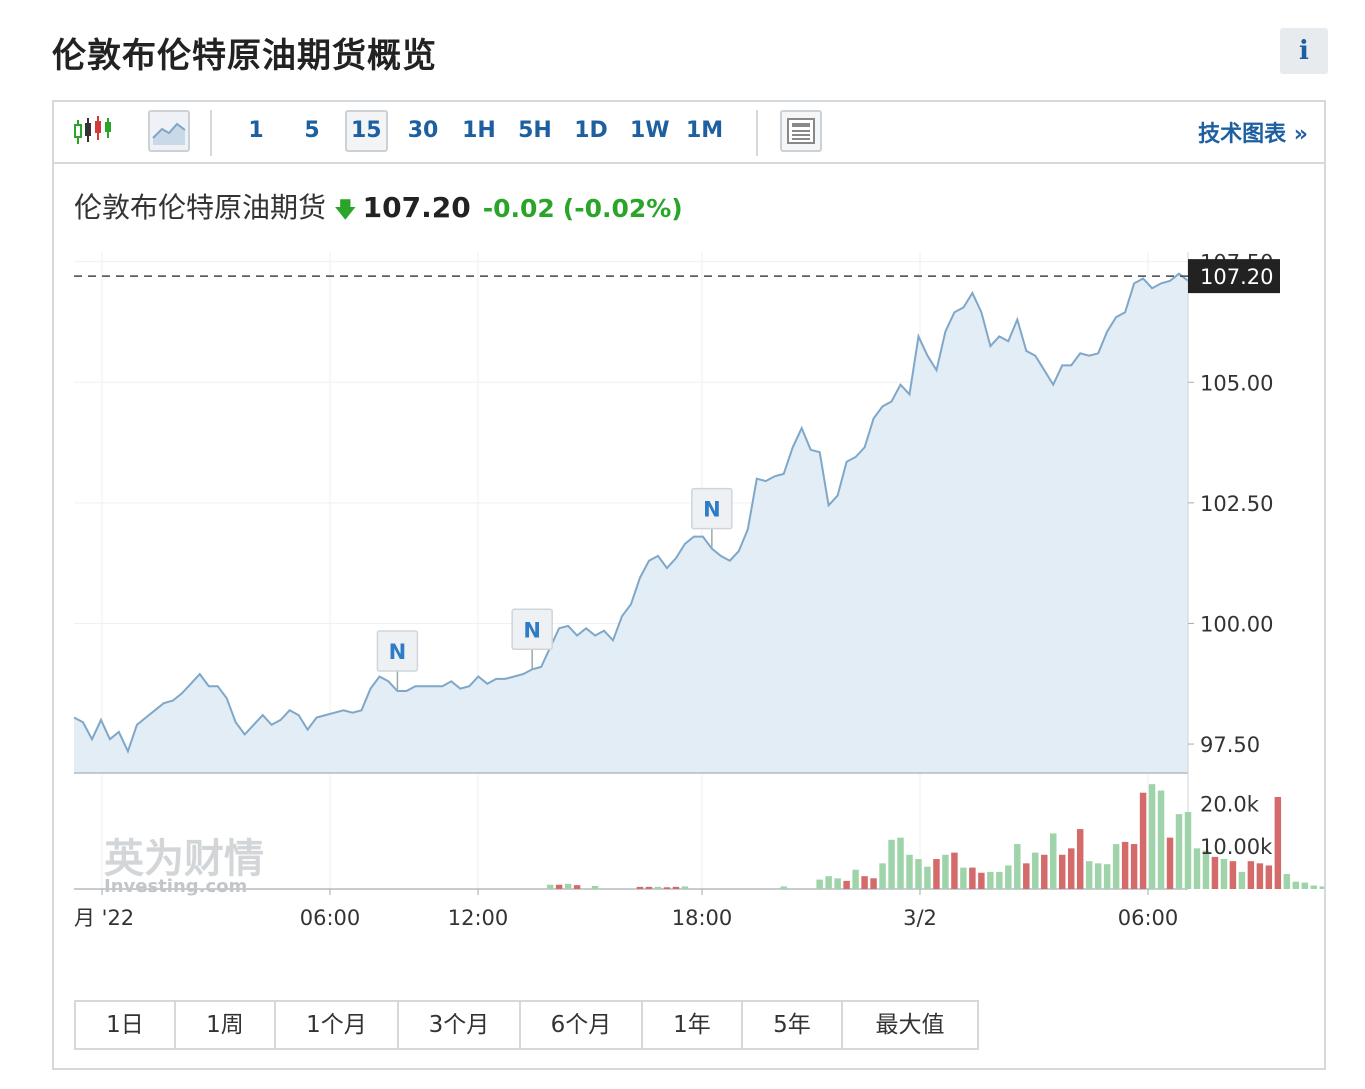 Image resolution: width=1365 pixels, height=1089 pixels. What do you see at coordinates (175, 886) in the screenshot?
I see `watermark-logo-en: Investing.com` at bounding box center [175, 886].